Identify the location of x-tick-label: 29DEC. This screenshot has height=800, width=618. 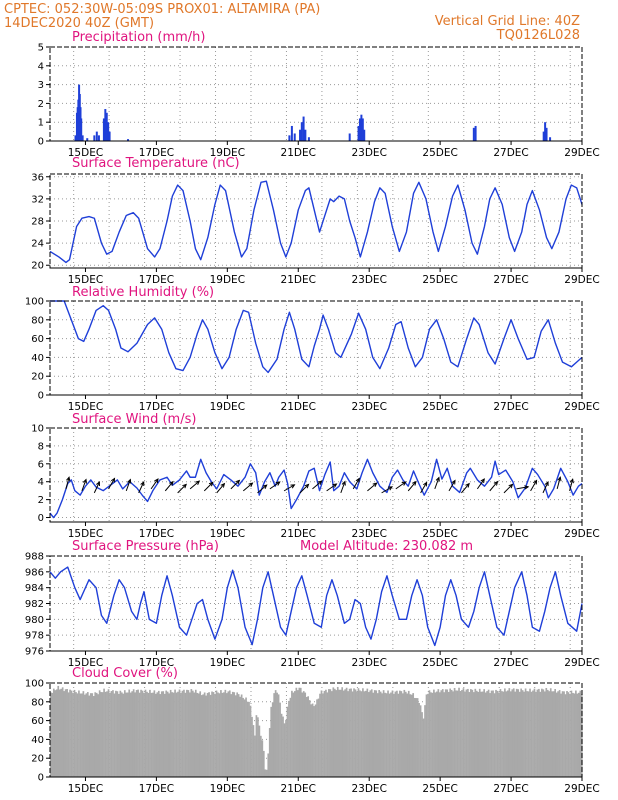
(581, 407).